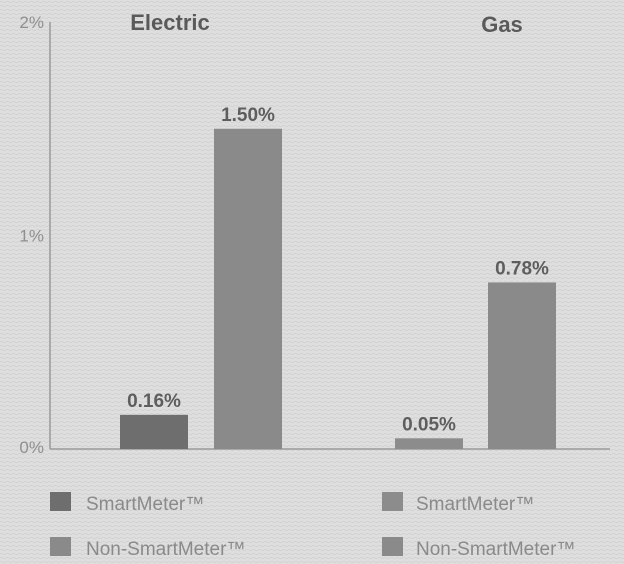  Describe the element at coordinates (31, 447) in the screenshot. I see `y-tick-label: 0%` at that location.